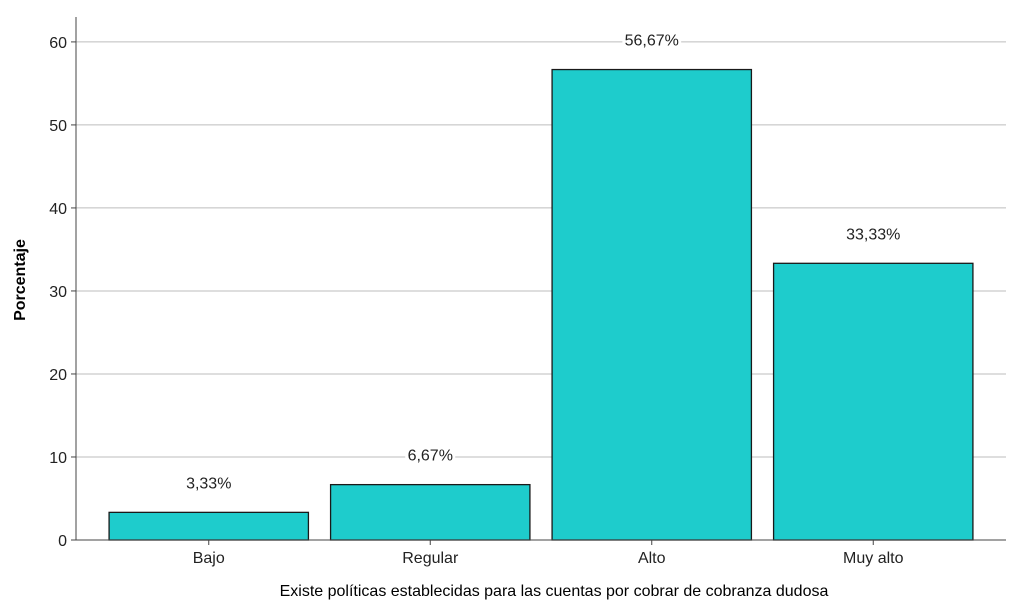 This screenshot has width=1017, height=601. I want to click on data-label: 3,33%, so click(208, 483).